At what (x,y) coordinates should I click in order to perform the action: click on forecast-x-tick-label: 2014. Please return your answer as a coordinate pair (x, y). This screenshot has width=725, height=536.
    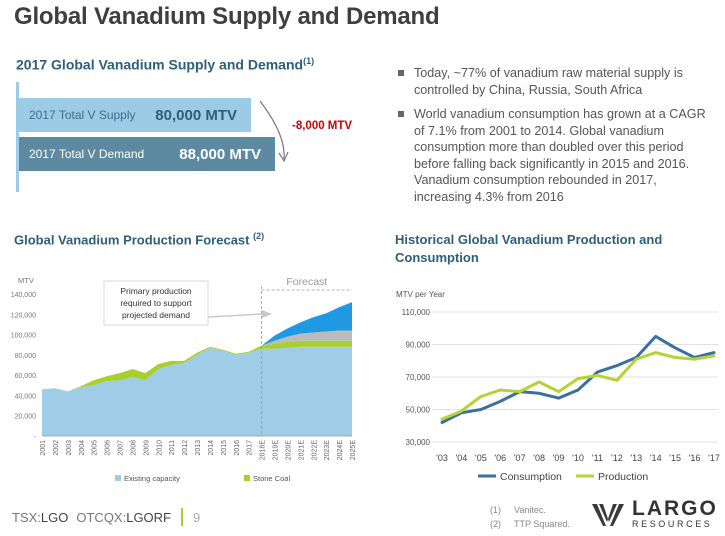
    Looking at the image, I should click on (211, 448).